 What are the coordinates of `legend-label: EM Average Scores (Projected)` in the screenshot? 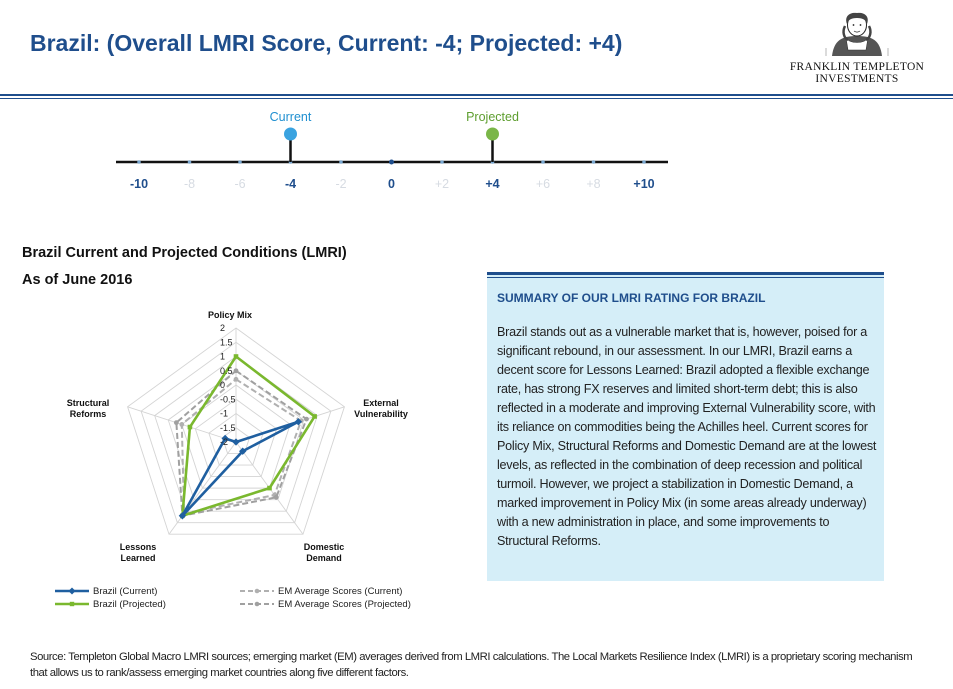 It's located at (344, 604).